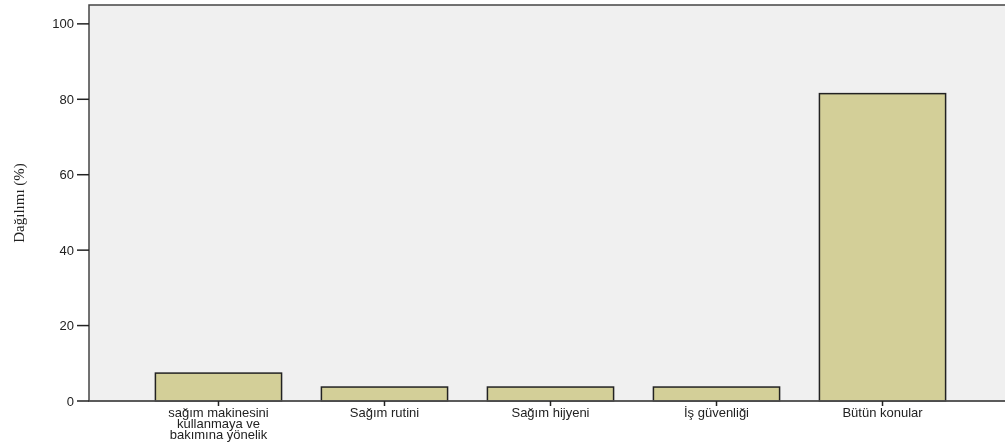 The height and width of the screenshot is (446, 1005). Describe the element at coordinates (716, 412) in the screenshot. I see `x-tick-label: İş güvenliği` at that location.